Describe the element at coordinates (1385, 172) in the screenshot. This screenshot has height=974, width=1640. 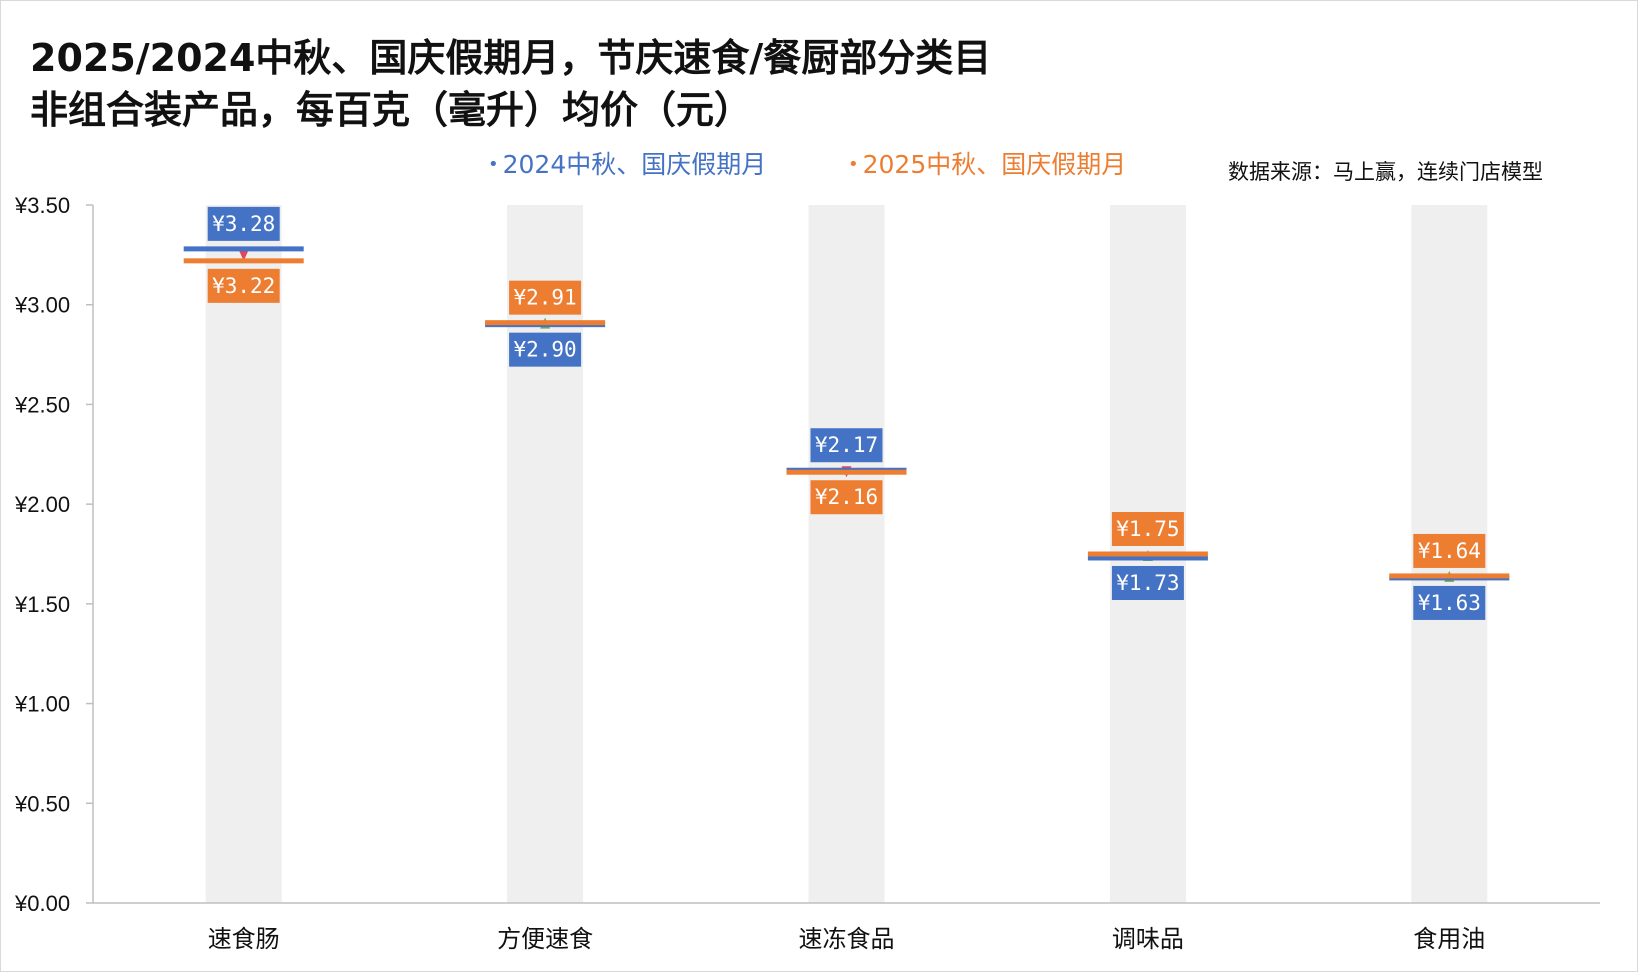
I see `source-note: 数据来源：马上赢，连续门店模型` at that location.